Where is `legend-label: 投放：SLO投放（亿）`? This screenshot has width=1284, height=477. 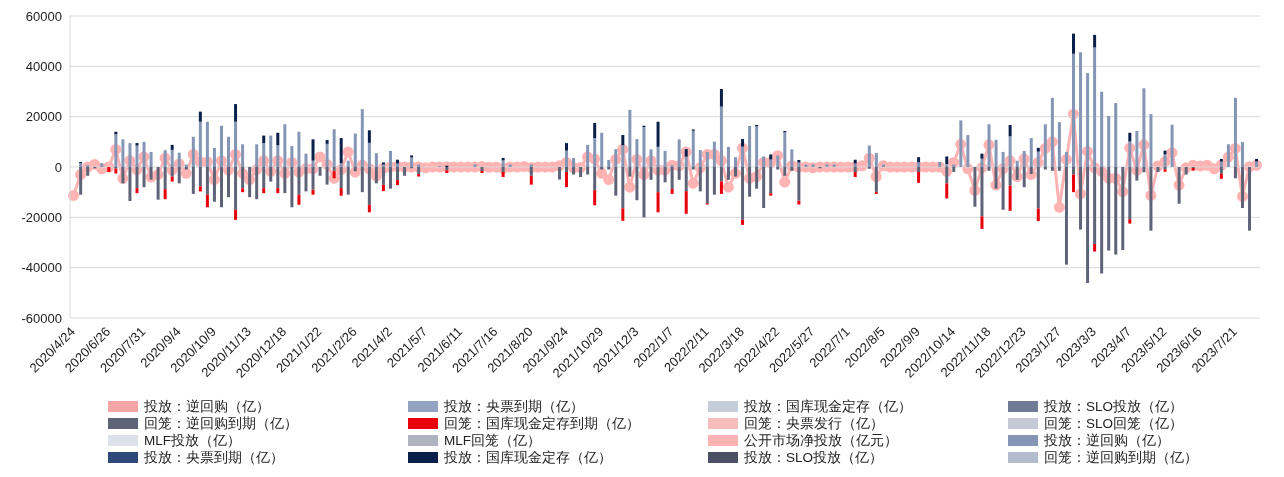
legend-label: 投放：SLO投放（亿） is located at coordinates (814, 457).